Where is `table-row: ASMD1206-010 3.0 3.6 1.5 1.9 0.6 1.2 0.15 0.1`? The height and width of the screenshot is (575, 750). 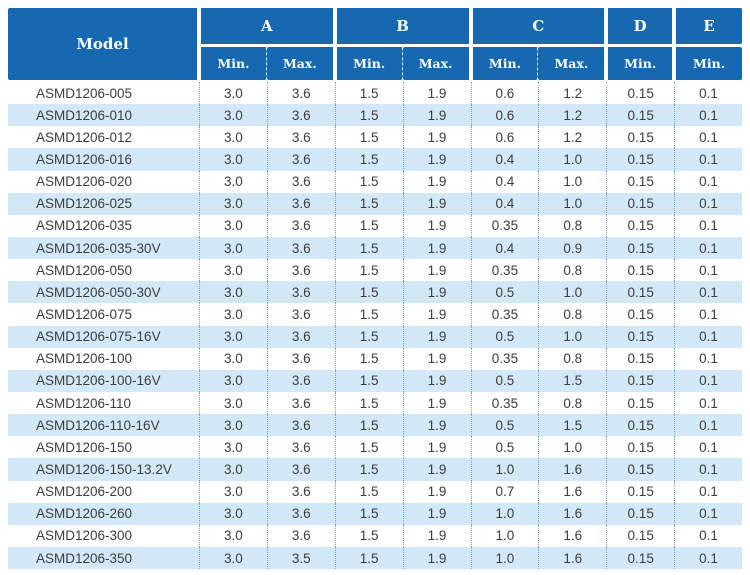 table-row: ASMD1206-010 3.0 3.6 1.5 1.9 0.6 1.2 0.15 0.1 is located at coordinates (375, 115).